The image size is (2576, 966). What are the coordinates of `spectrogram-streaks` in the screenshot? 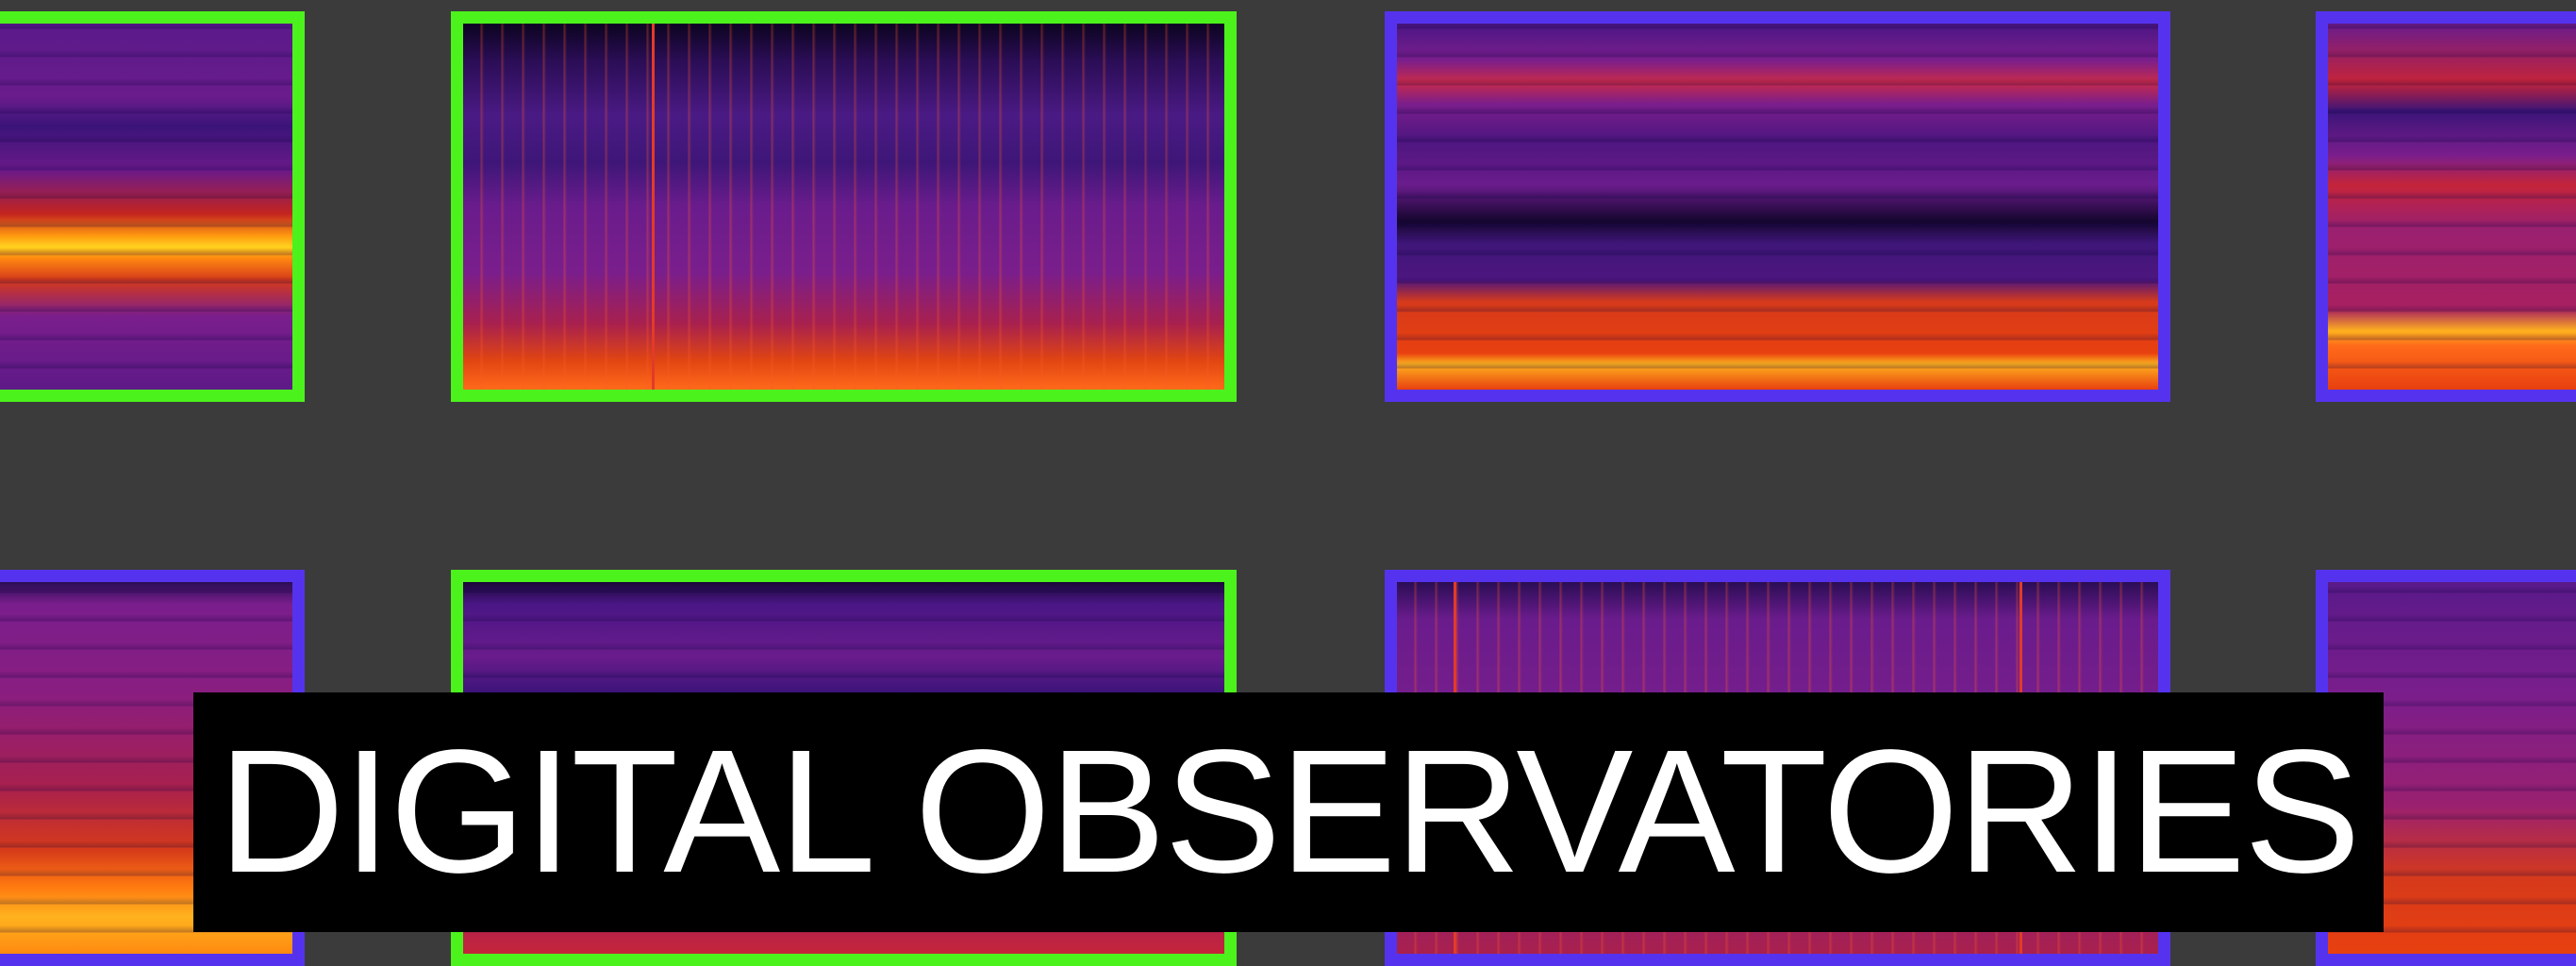 It's located at (843, 207).